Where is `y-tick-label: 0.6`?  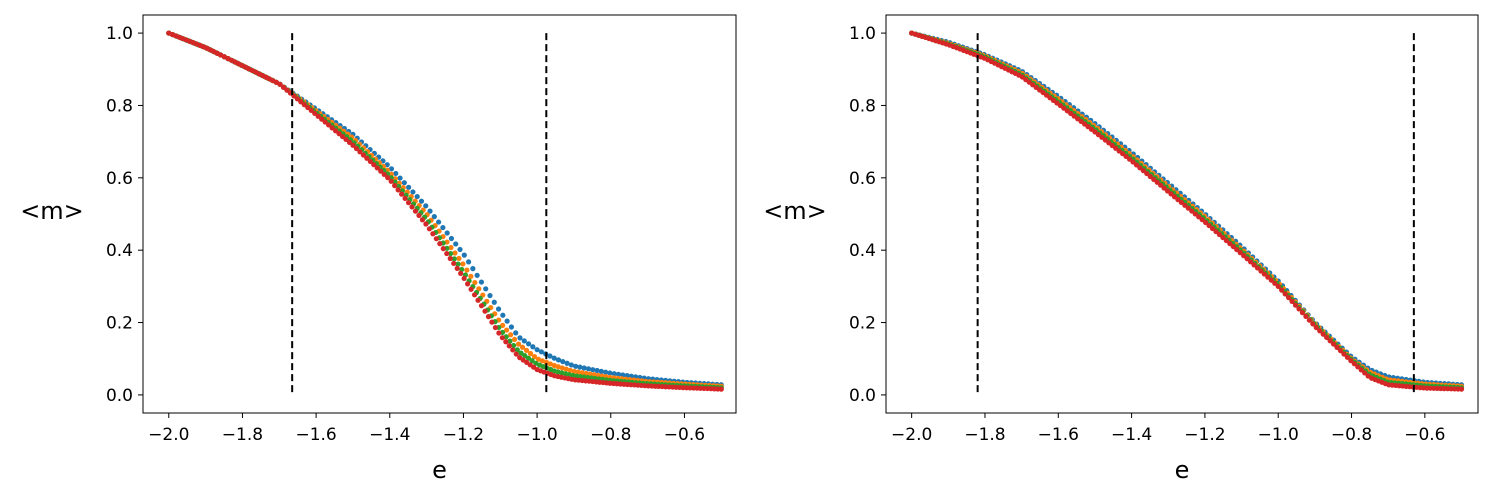
y-tick-label: 0.6 is located at coordinates (119, 179).